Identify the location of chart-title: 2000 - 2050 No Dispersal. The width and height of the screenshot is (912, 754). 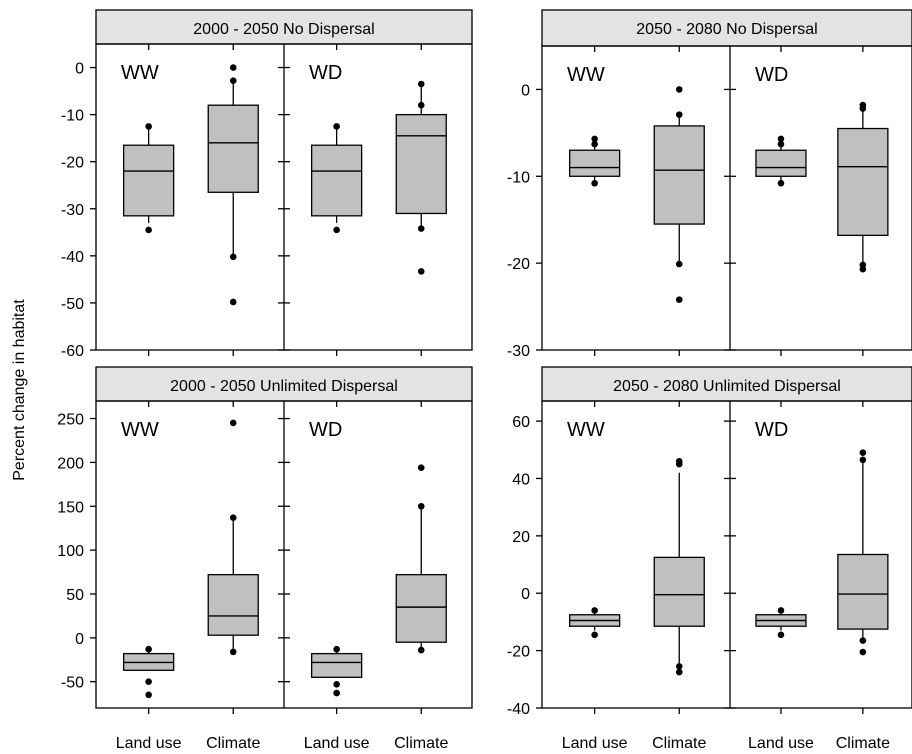
(283, 29).